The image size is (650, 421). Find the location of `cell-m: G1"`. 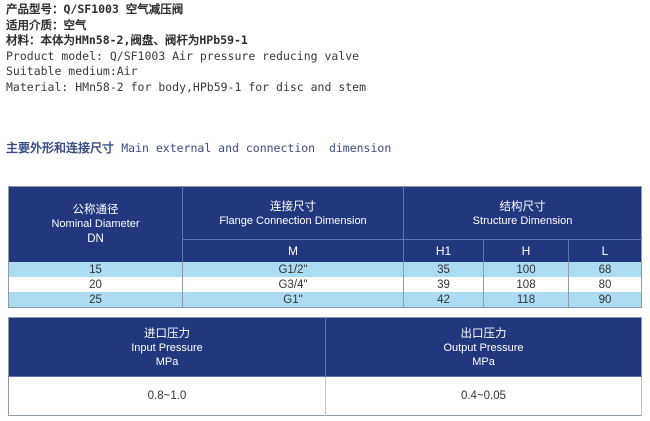

cell-m: G1" is located at coordinates (293, 300).